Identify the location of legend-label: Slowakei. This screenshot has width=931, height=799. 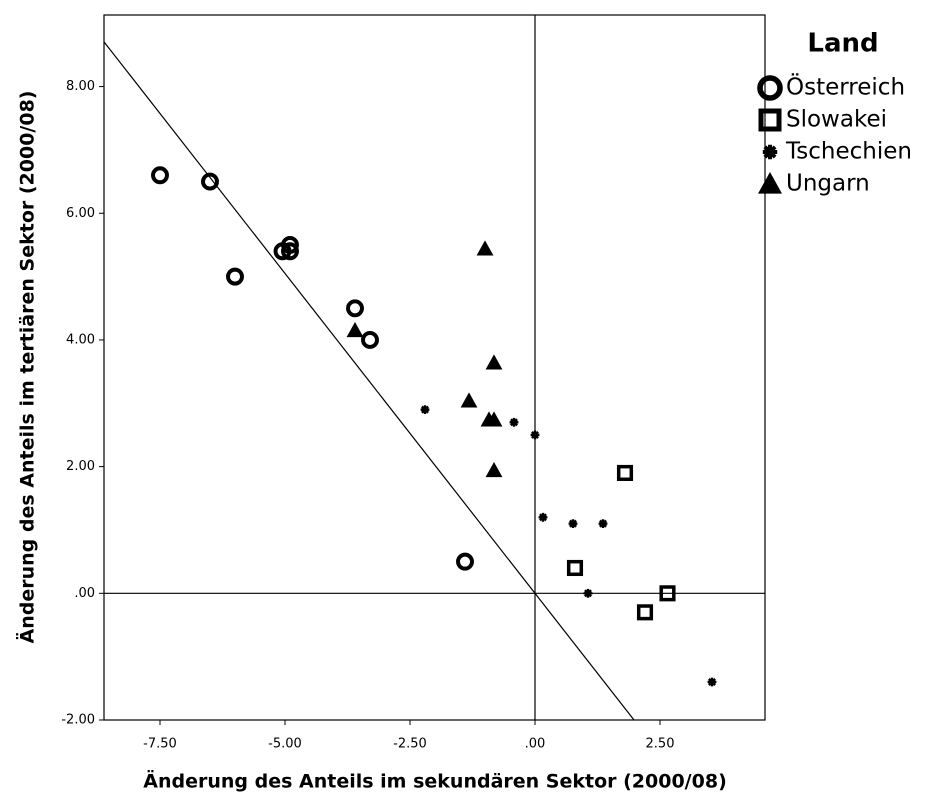
(836, 120).